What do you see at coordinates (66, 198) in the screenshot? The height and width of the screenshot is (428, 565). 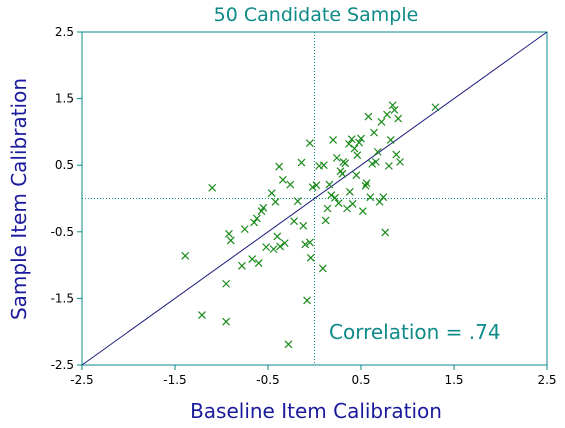 I see `y-axis-ticks: 2.5 1.5 0.5 -0.5 -1.5 -2.5` at bounding box center [66, 198].